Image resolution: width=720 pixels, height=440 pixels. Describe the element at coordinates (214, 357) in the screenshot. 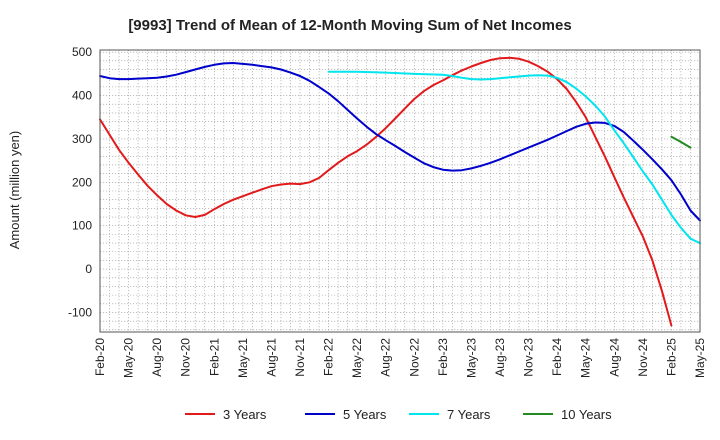

I see `x-tick-label: Feb-21` at that location.